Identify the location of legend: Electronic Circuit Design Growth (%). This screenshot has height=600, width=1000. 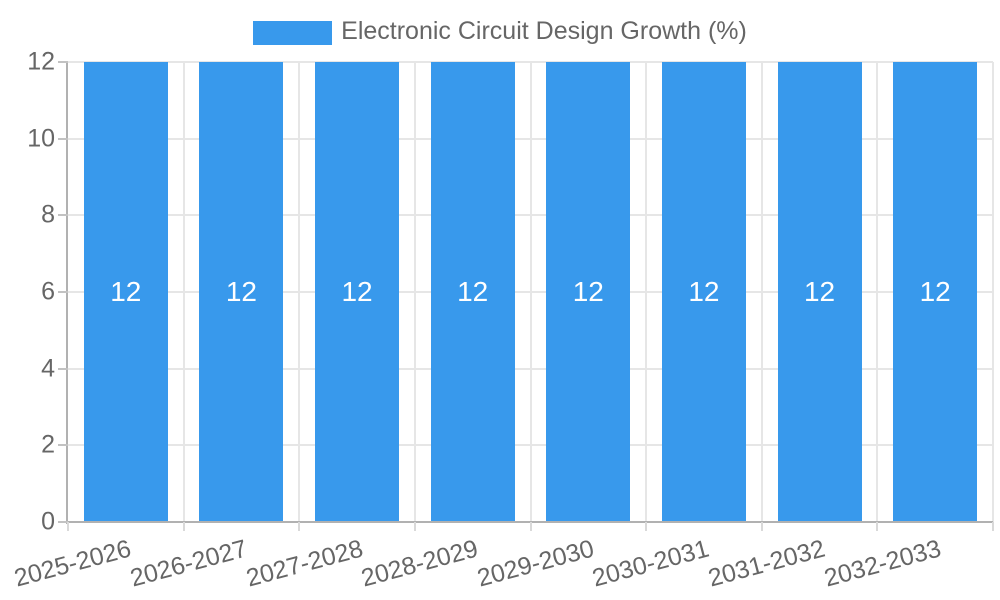
(500, 32).